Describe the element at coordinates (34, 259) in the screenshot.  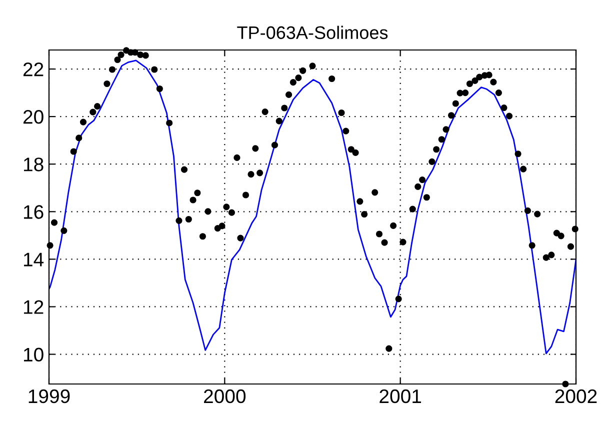
I see `y-tick-label: 14` at that location.